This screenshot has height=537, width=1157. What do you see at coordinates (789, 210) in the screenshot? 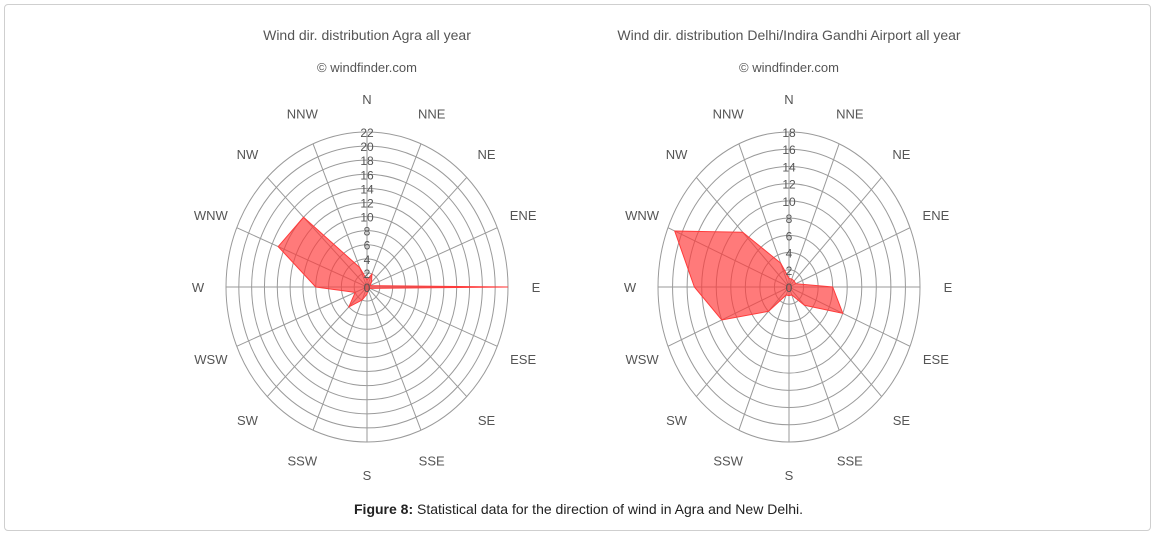
I see `radial-tick-labels: 0 2 4 6 8 10 12 14 16 18` at bounding box center [789, 210].